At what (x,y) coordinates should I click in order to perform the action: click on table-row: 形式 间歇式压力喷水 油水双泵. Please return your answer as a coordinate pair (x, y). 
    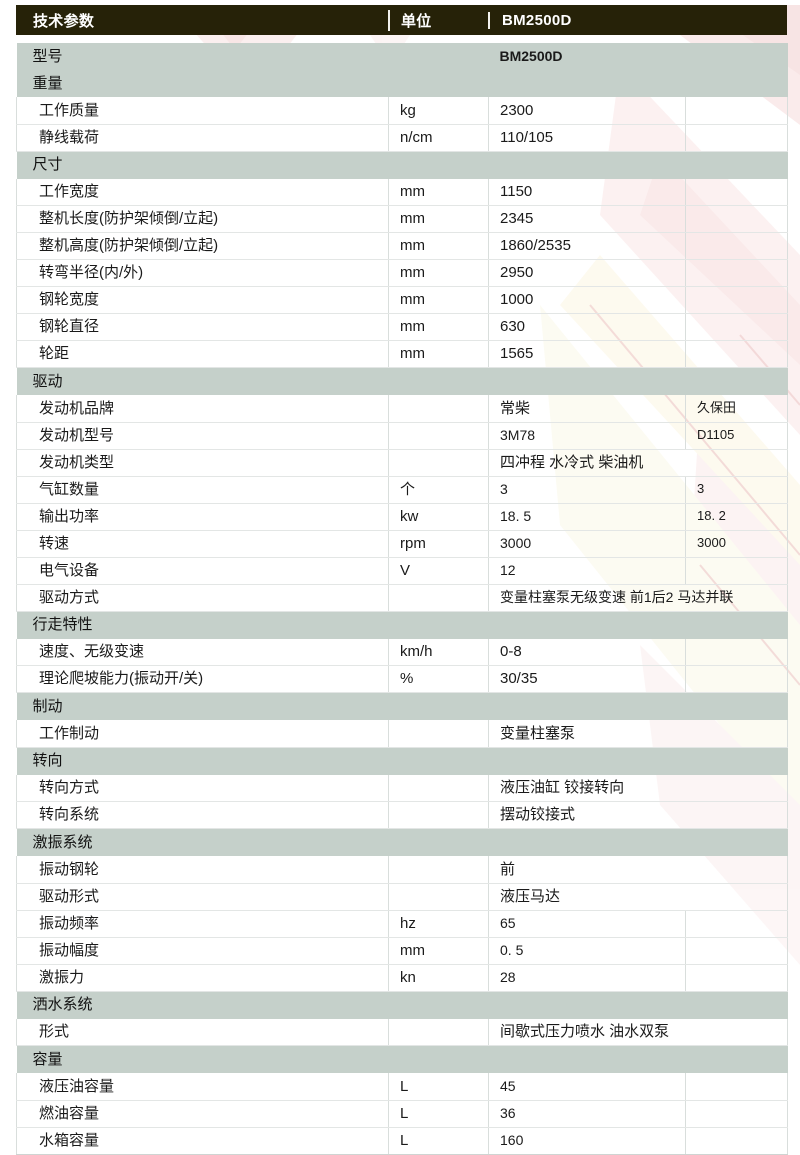
    Looking at the image, I should click on (402, 1032).